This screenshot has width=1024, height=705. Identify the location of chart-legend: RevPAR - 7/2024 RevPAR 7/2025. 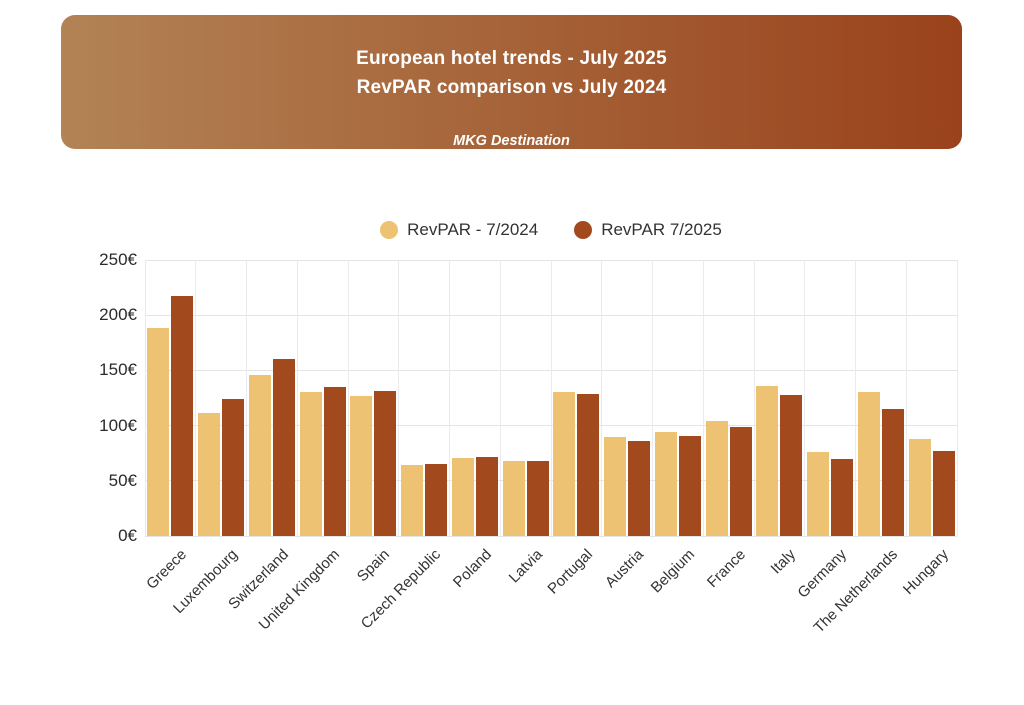
(551, 230).